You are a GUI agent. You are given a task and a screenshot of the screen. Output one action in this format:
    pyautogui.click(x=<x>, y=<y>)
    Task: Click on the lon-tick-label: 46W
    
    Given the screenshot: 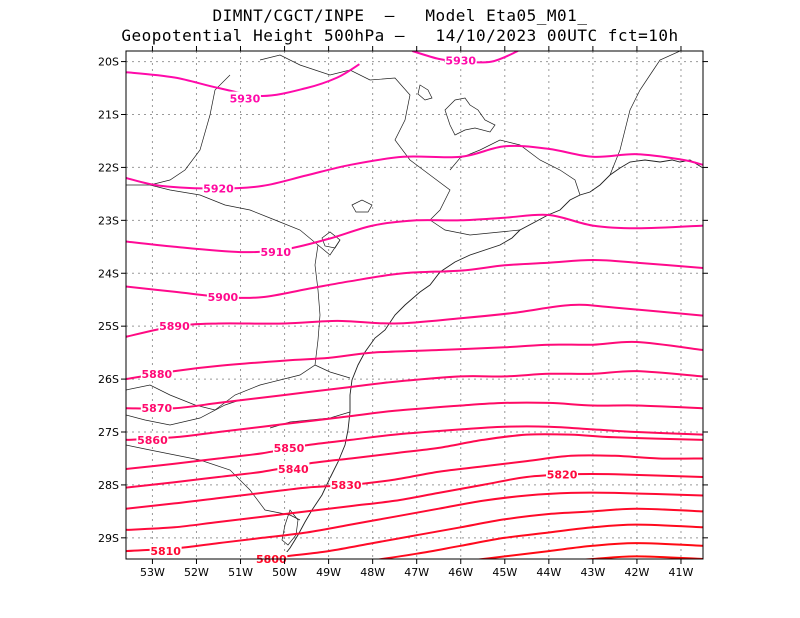 What is the action you would take?
    pyautogui.click(x=460, y=572)
    